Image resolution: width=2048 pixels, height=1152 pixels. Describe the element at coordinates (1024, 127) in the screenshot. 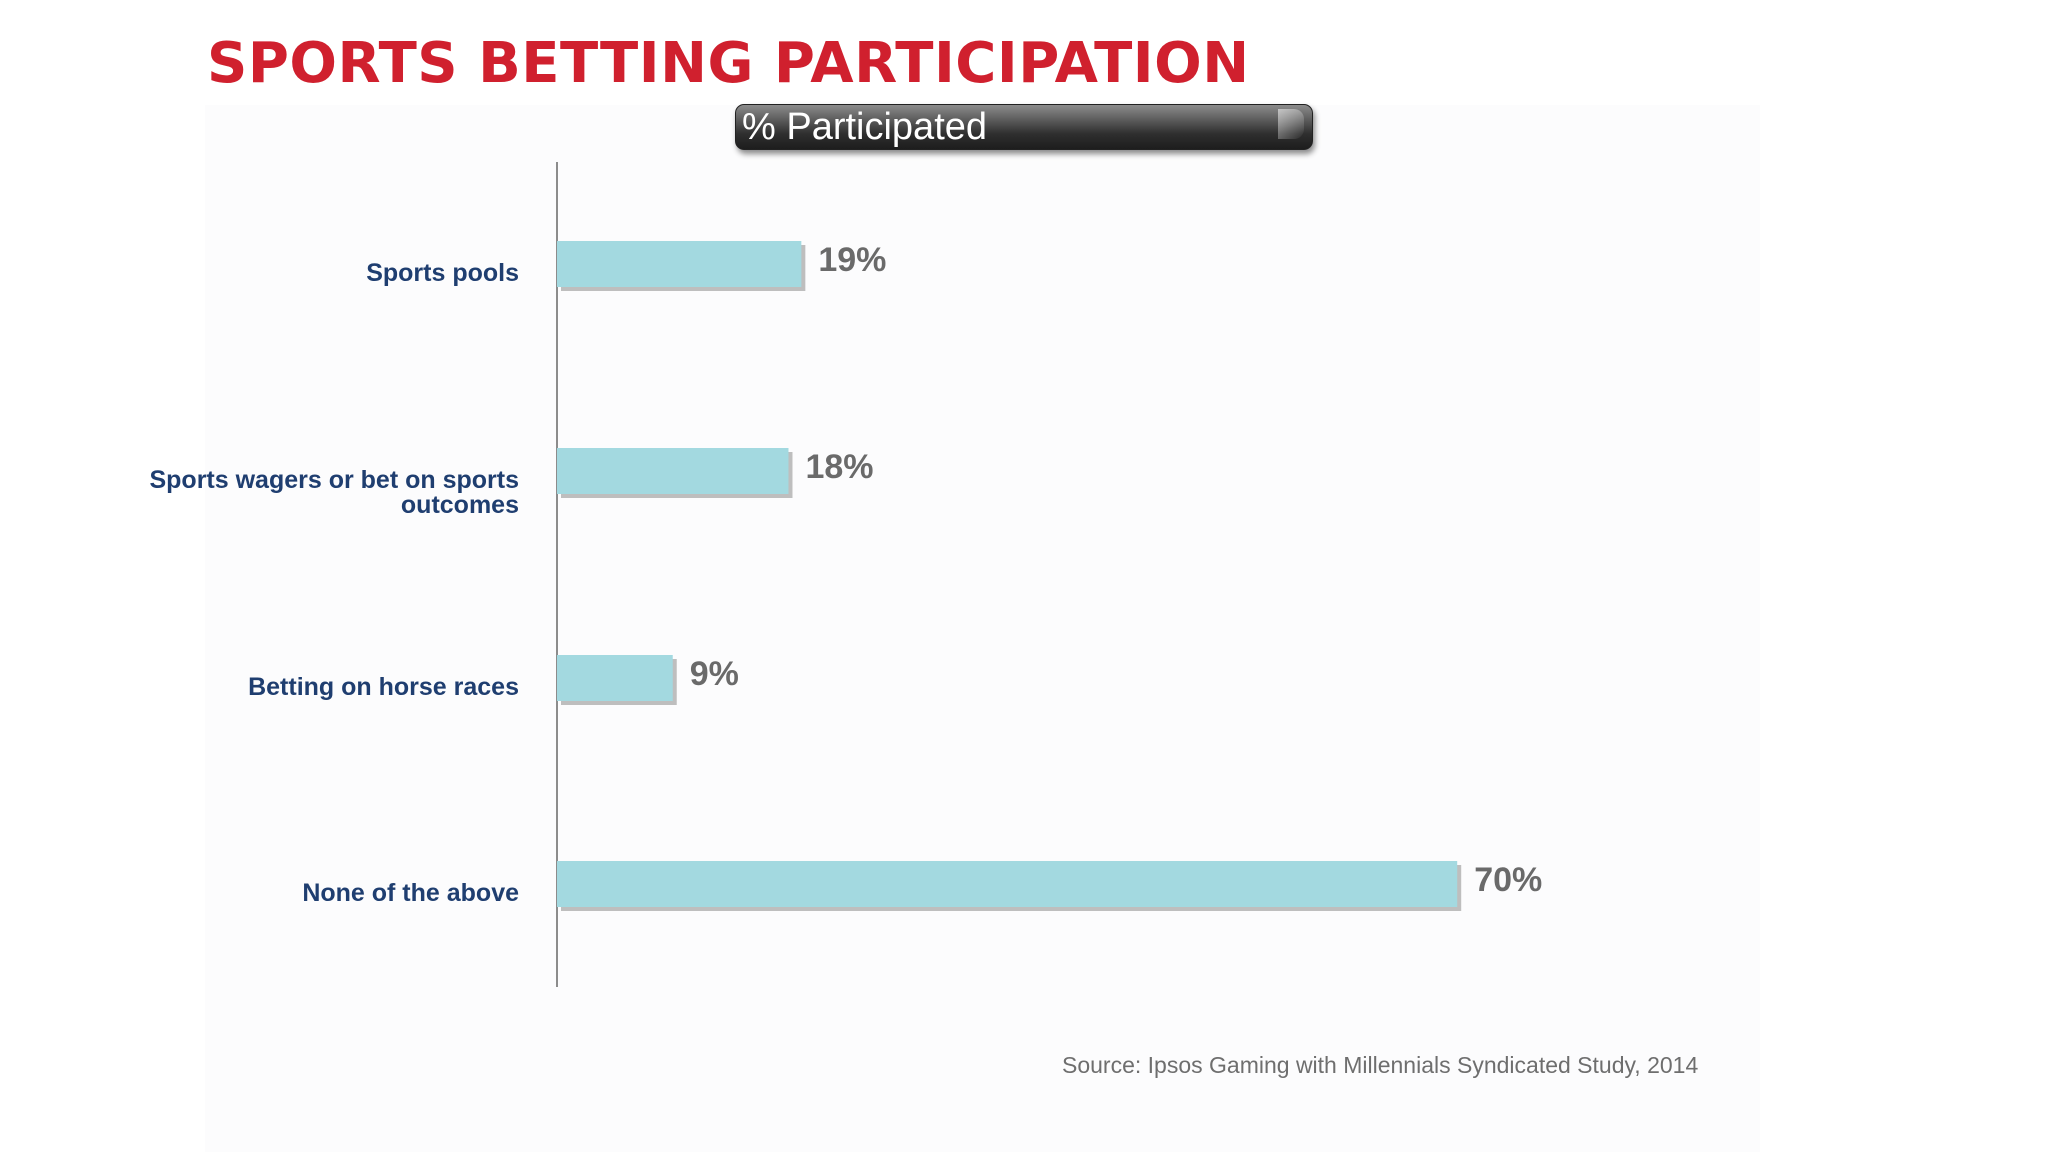

I see `subtitle-banner: % Participated` at that location.